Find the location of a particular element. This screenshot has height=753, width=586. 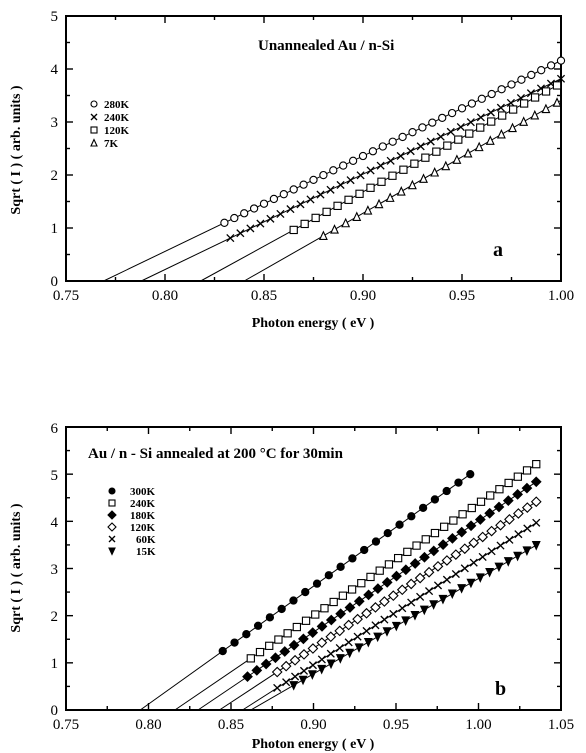

y-tick-label: 3 is located at coordinates (55, 570).